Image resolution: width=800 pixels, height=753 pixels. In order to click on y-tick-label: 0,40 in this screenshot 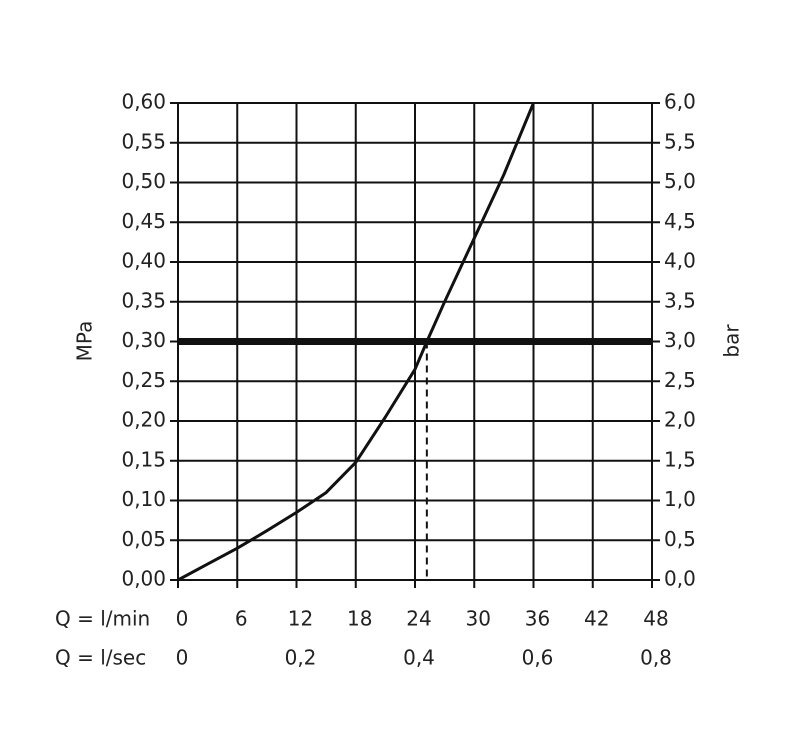, I will do `click(143, 261)`.